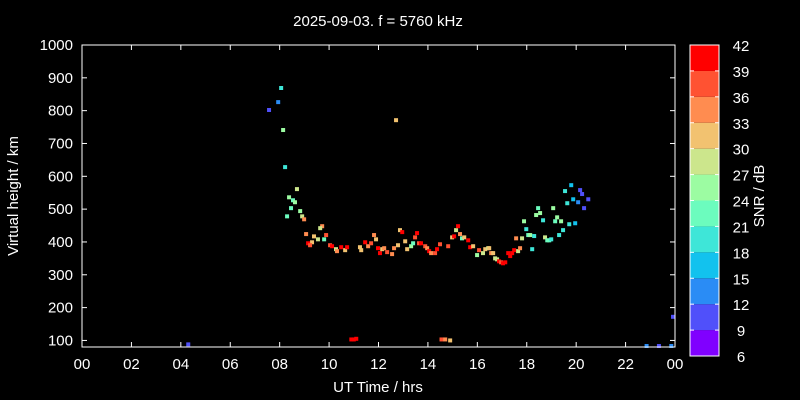 The height and width of the screenshot is (400, 800). What do you see at coordinates (279, 364) in the screenshot?
I see `x-tick-label: 08` at bounding box center [279, 364].